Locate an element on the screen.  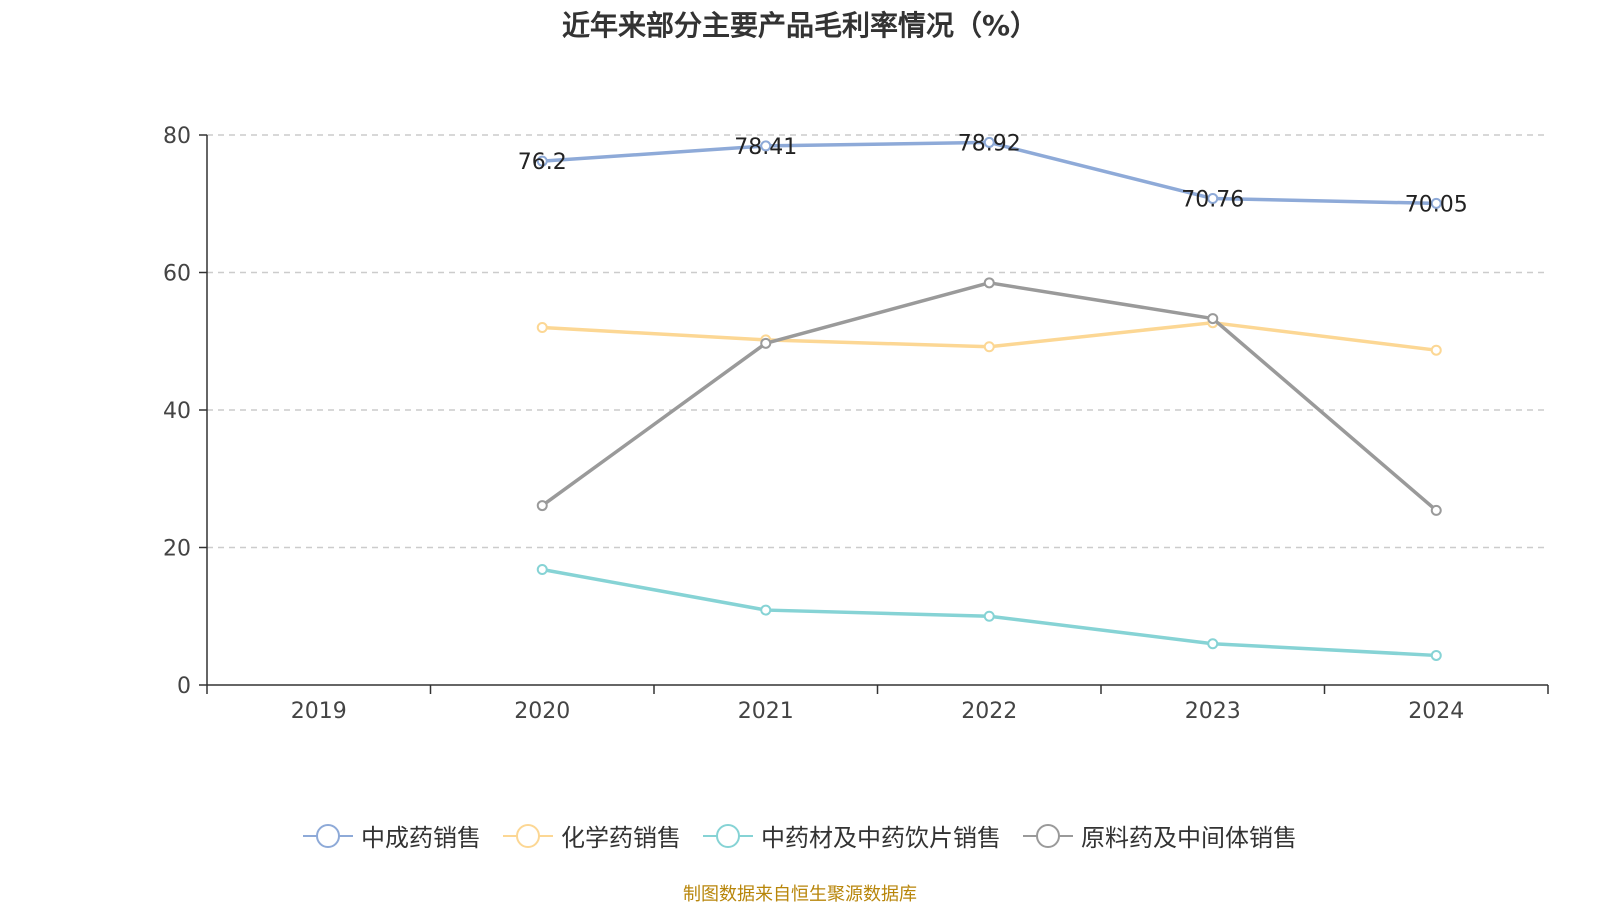
data-label: 70.05 is located at coordinates (1436, 204).